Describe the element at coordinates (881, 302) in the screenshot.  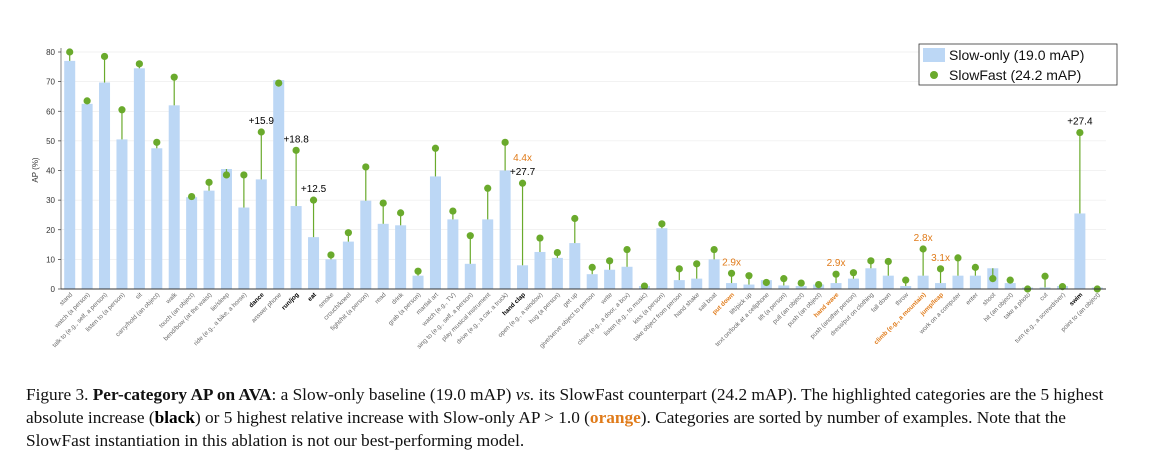
I see `x-tick-label: fall down` at that location.